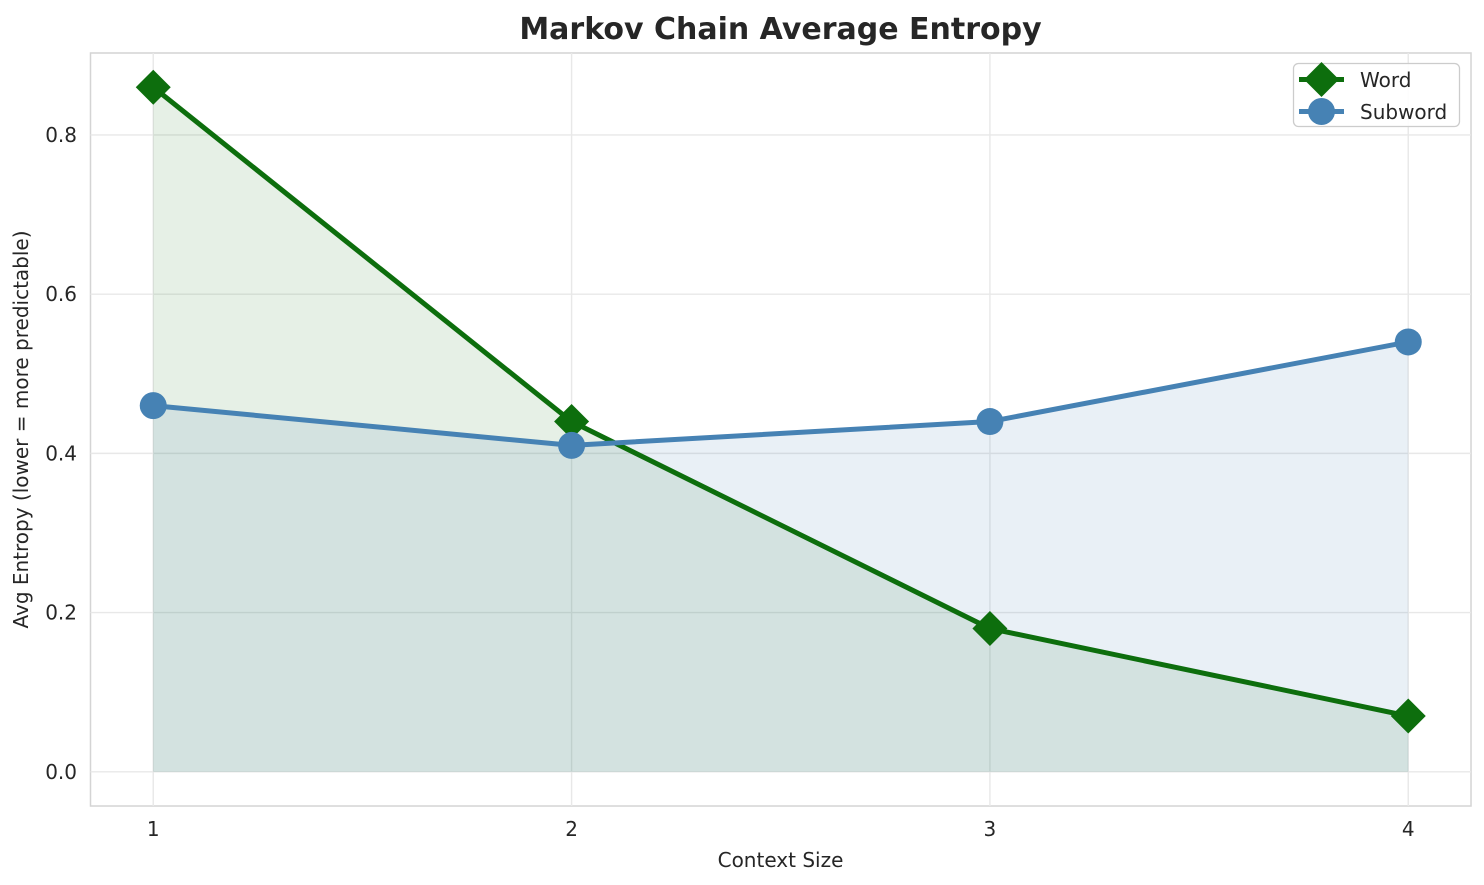 The image size is (1484, 885). What do you see at coordinates (153, 829) in the screenshot?
I see `x-tick-label: 1` at bounding box center [153, 829].